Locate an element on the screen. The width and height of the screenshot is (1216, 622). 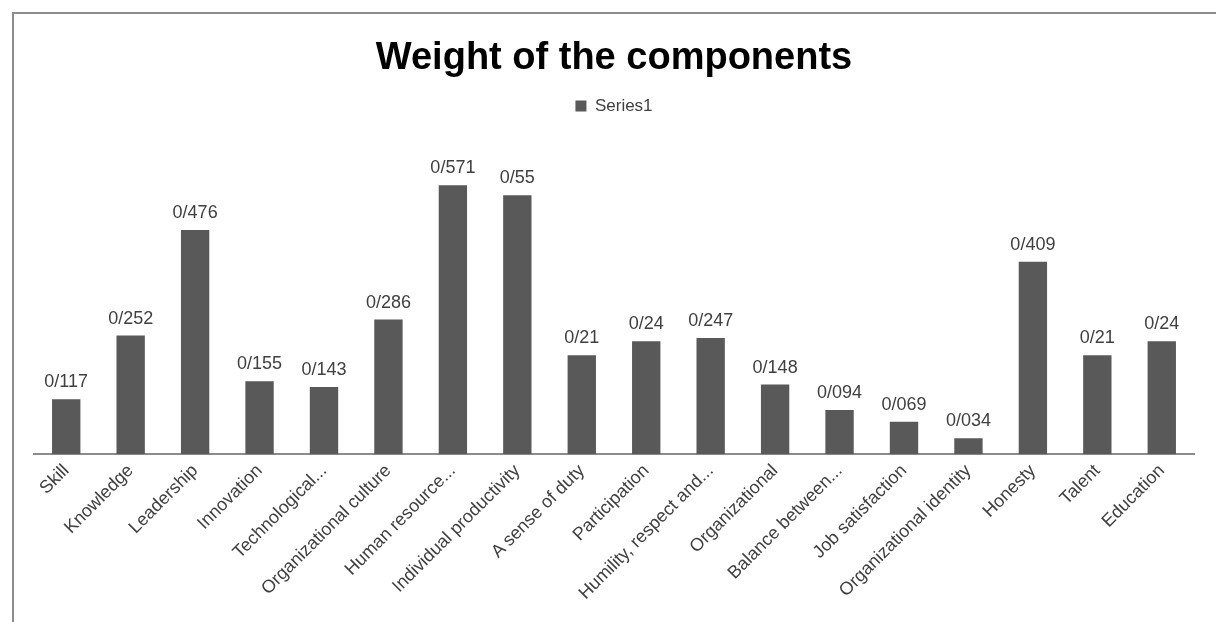
data-label: 0/409 is located at coordinates (1033, 243).